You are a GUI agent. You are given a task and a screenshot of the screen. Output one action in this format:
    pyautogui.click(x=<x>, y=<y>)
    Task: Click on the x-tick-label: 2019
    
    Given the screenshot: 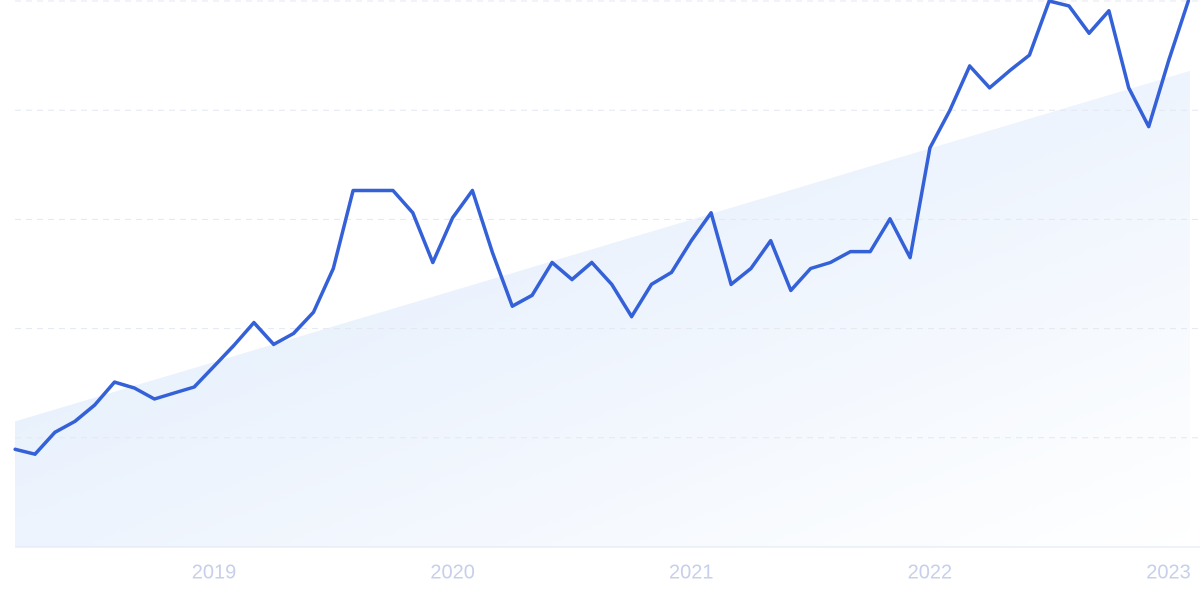 What is the action you would take?
    pyautogui.click(x=214, y=572)
    